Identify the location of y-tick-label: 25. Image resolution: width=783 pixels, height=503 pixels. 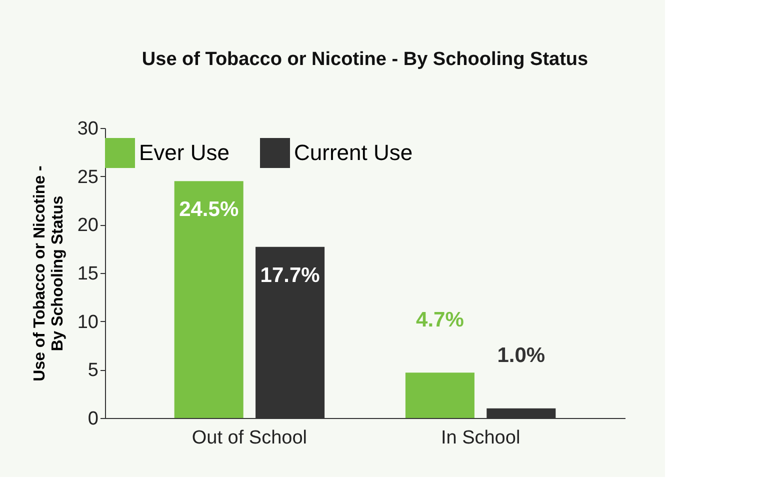
(87, 177).